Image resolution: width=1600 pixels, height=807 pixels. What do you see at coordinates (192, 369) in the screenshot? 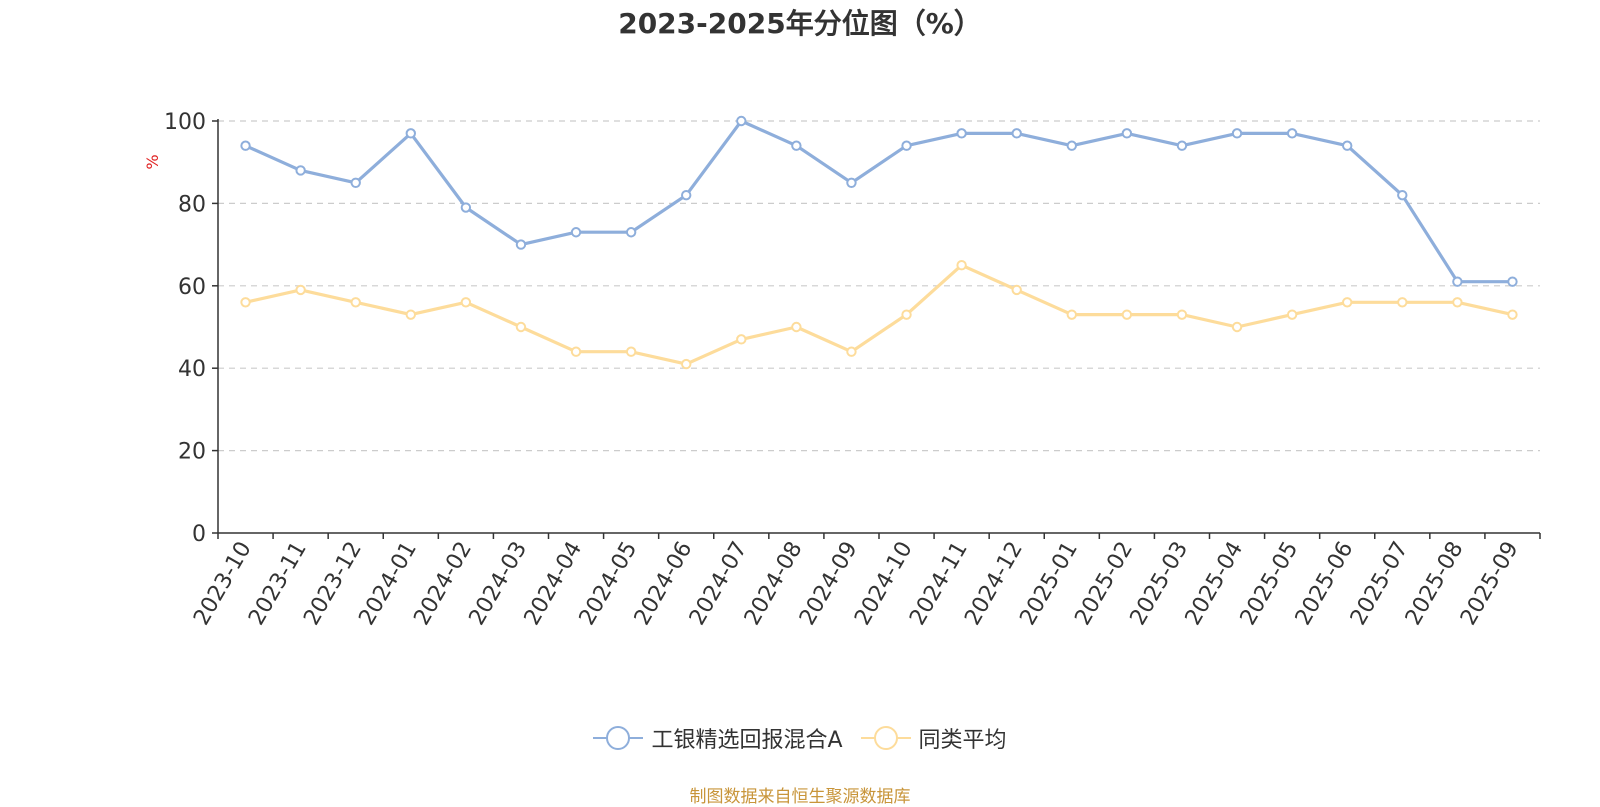
I see `y-tick-label: 40` at bounding box center [192, 369].